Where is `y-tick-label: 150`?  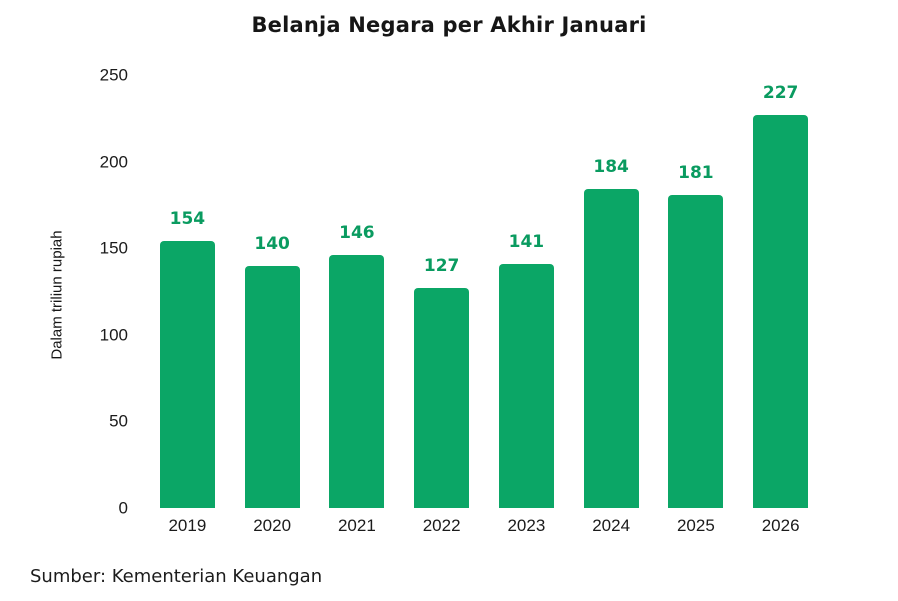
y-tick-label: 150 is located at coordinates (113, 248).